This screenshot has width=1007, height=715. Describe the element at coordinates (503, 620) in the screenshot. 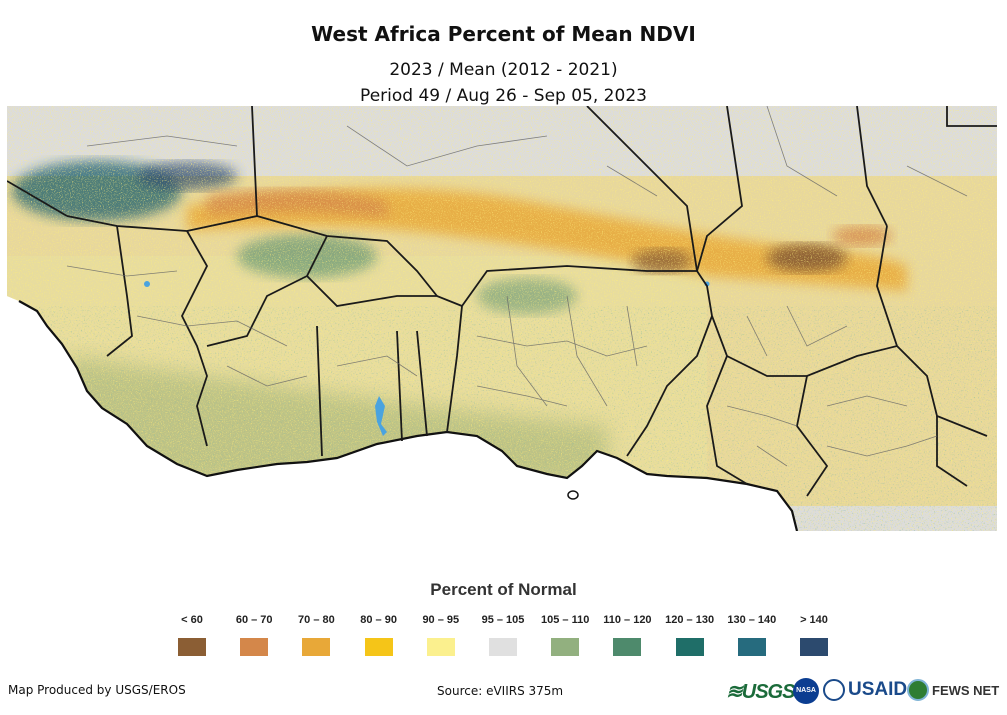

I see `legend-item-label: 95 – 105` at that location.